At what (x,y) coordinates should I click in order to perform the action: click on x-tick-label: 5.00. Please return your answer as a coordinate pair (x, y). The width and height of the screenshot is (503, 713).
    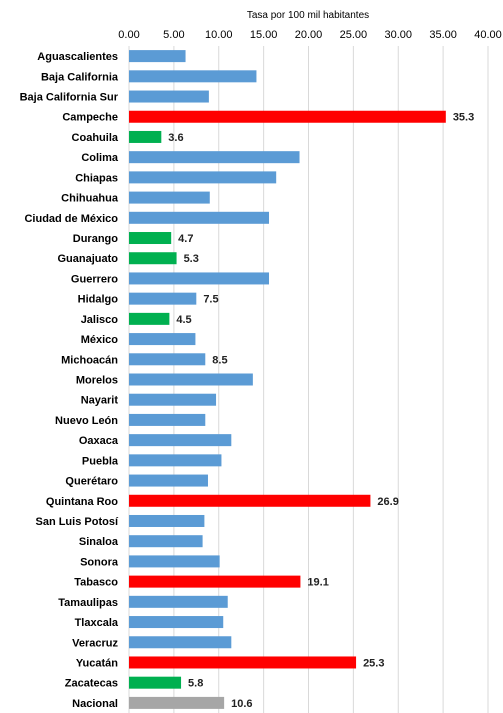
    Looking at the image, I should click on (173, 35).